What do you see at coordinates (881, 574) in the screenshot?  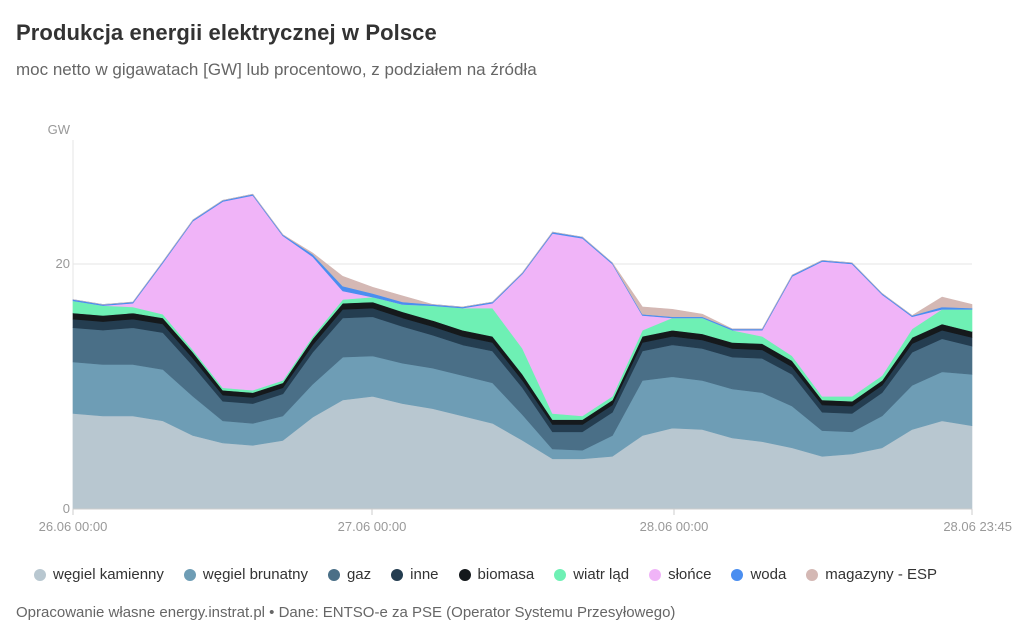 I see `legend-label: magazyny - ESP` at bounding box center [881, 574].